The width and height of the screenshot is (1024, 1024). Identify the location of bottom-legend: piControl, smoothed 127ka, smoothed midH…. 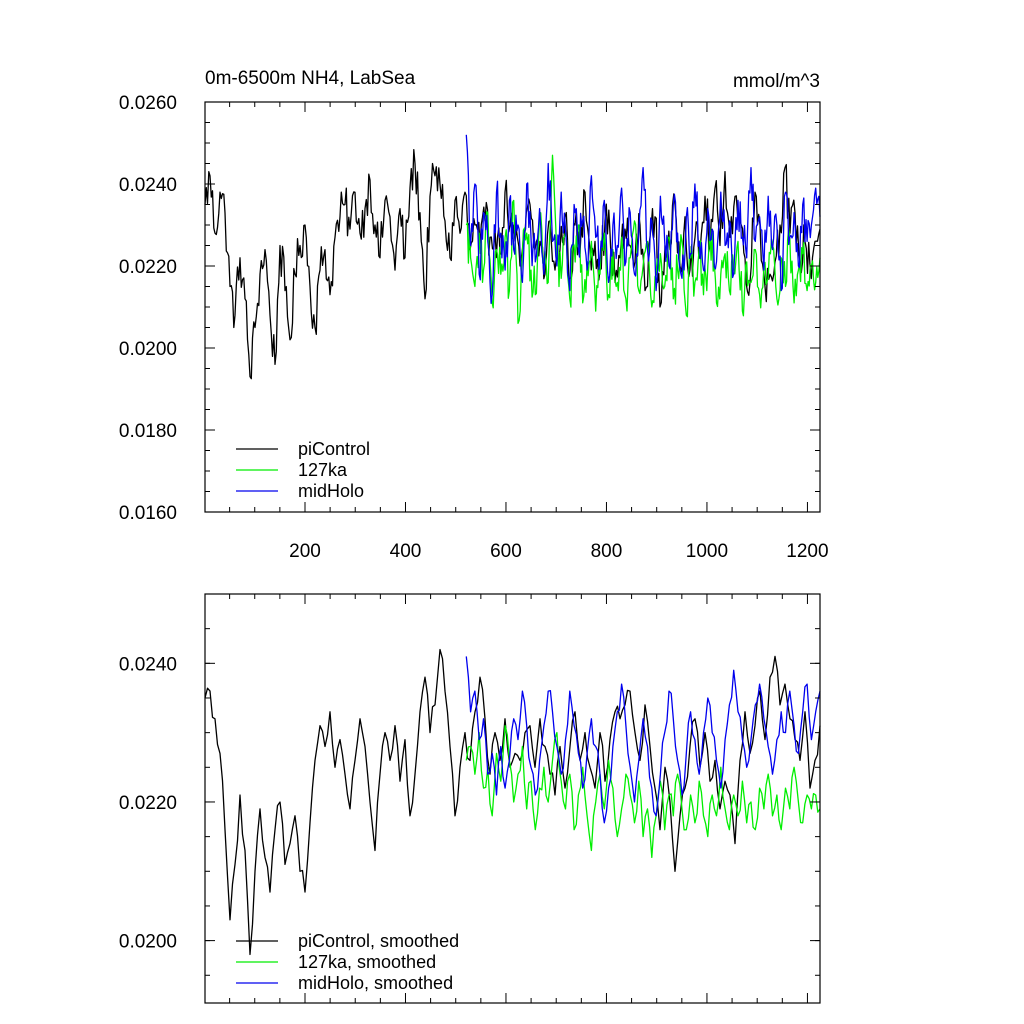
(347, 962).